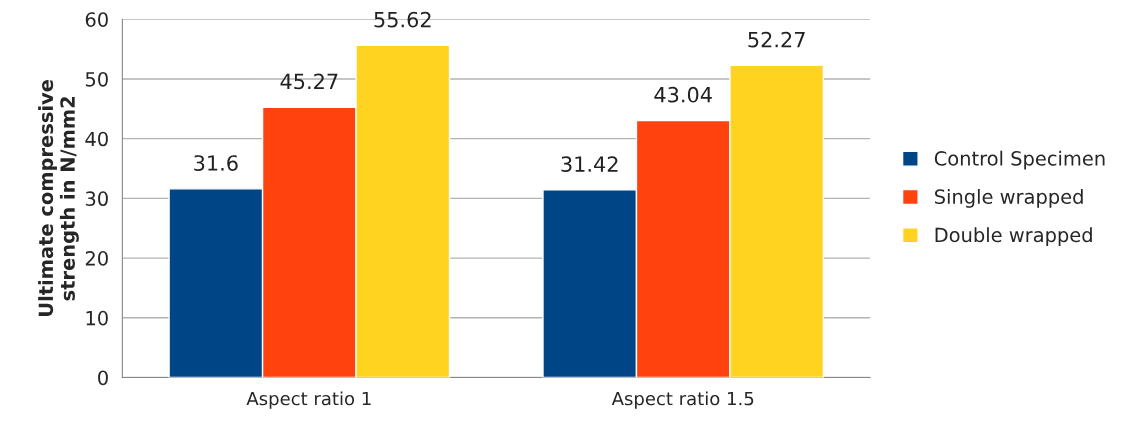 Image resolution: width=1133 pixels, height=428 pixels. I want to click on x-tick-label: Aspect ratio 1, so click(308, 400).